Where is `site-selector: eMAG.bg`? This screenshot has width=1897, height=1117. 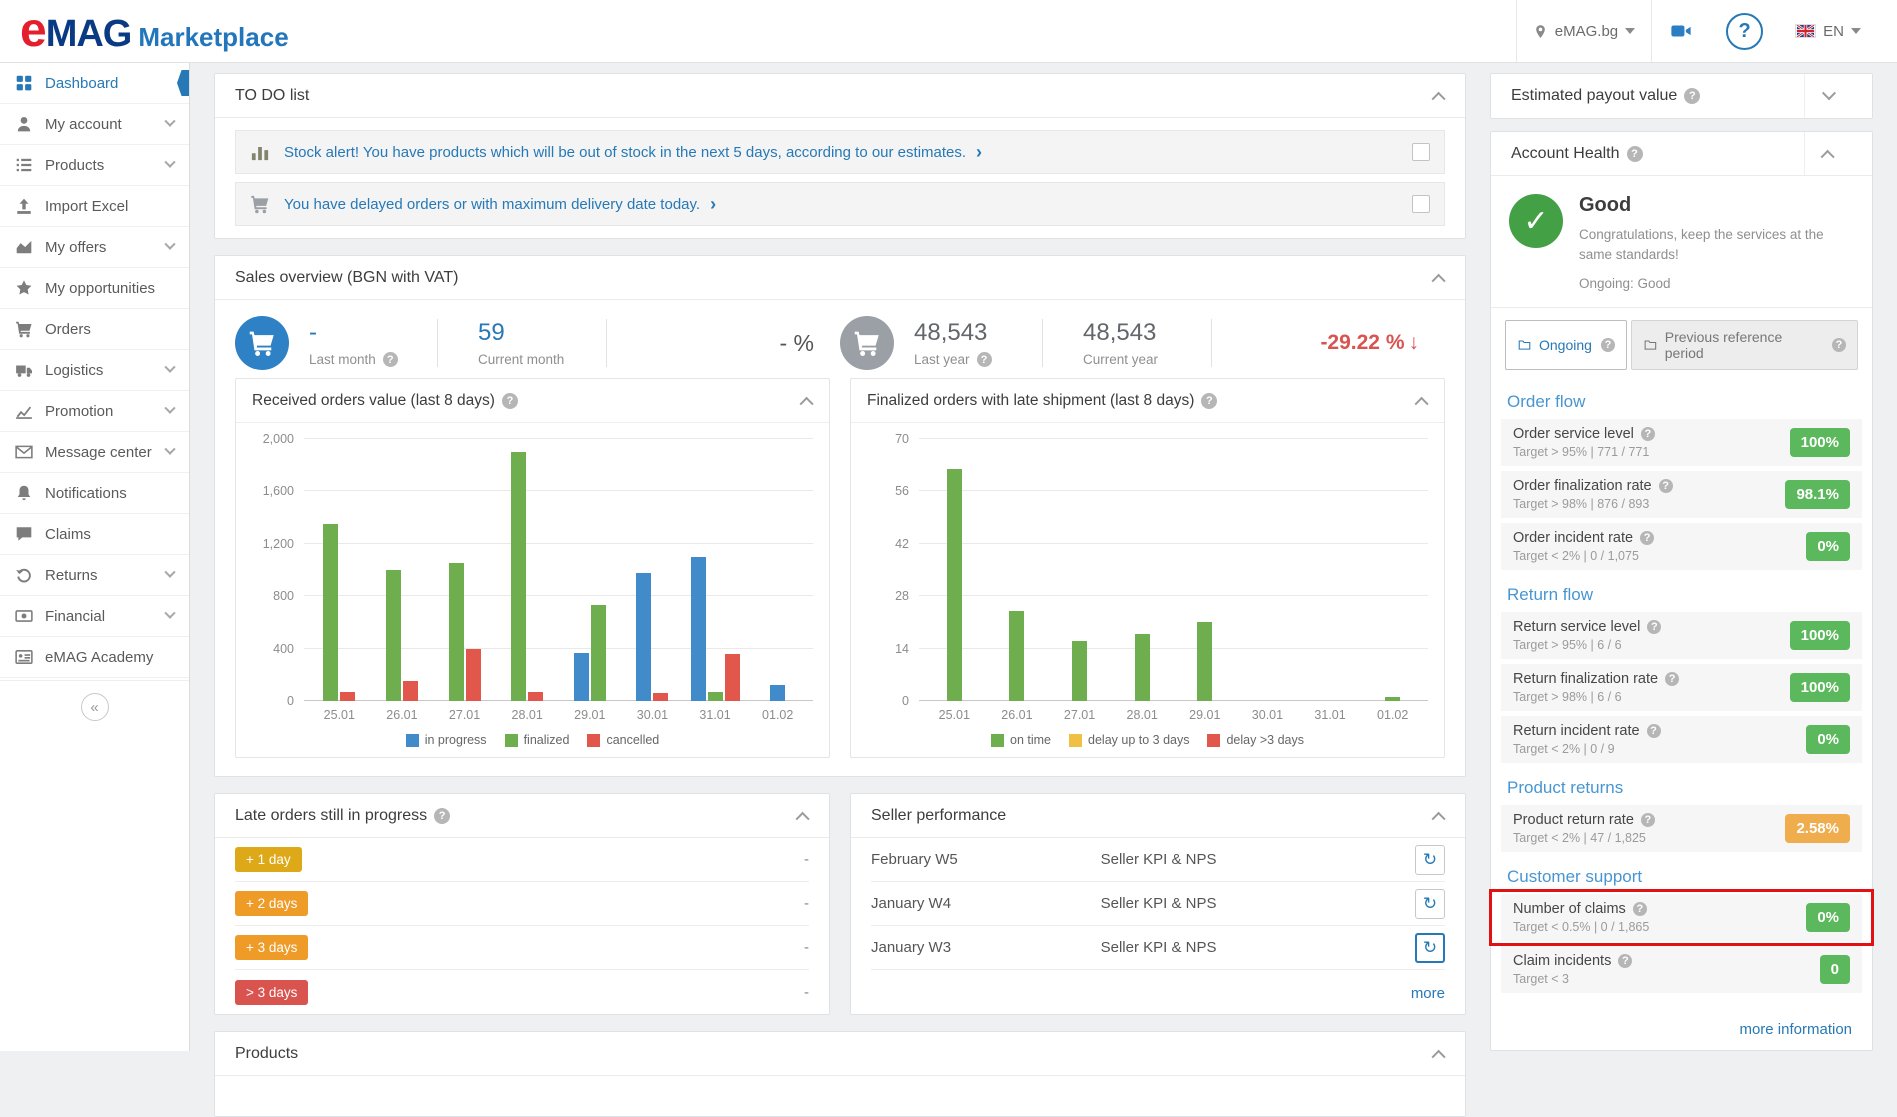 site-selector: eMAG.bg is located at coordinates (1584, 31).